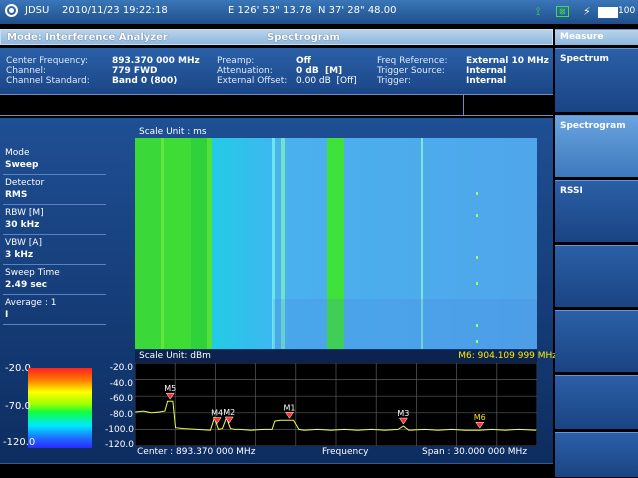  What do you see at coordinates (587, 11) in the screenshot?
I see `power-plug-icon: ⚡` at bounding box center [587, 11].